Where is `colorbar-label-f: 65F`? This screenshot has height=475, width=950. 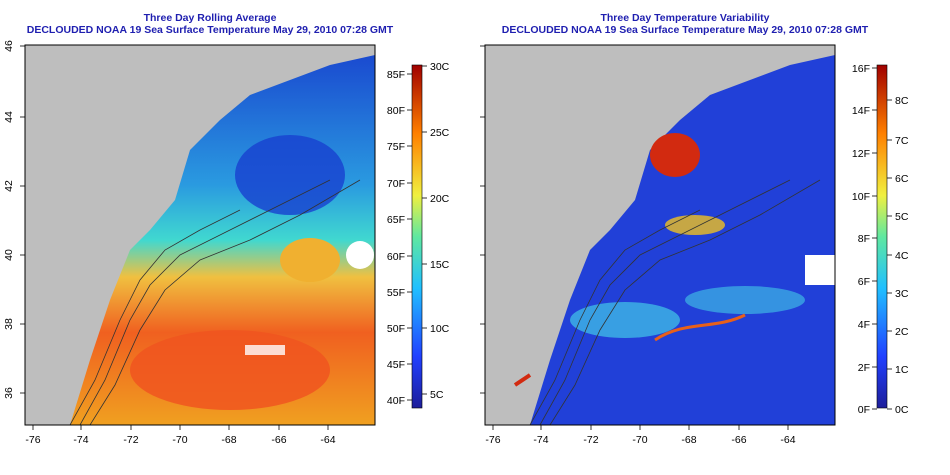
colorbar-label-f: 65F is located at coordinates (396, 220).